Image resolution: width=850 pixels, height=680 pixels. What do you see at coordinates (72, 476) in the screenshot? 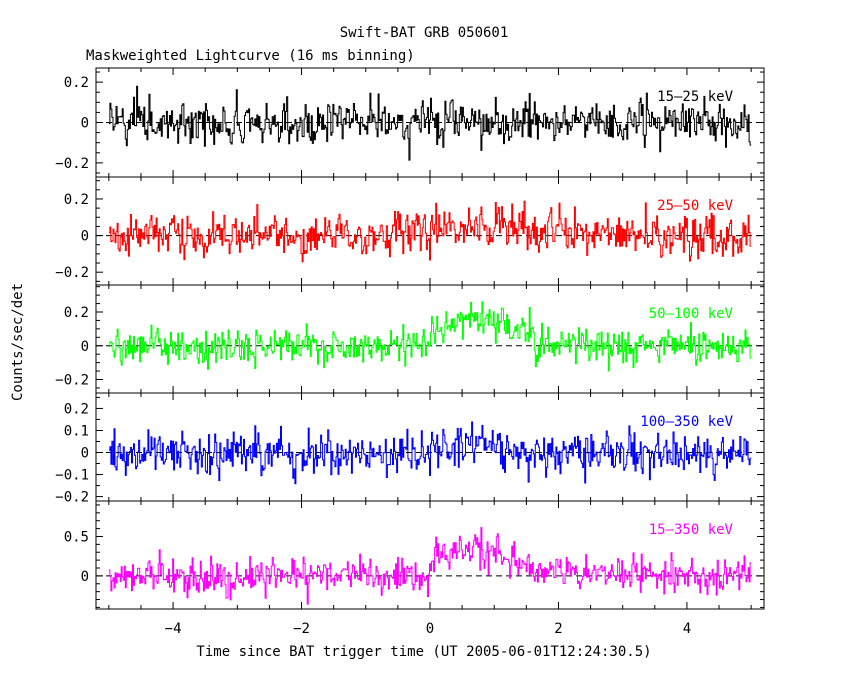
I see `y-tick-label: −0.1` at bounding box center [72, 476].